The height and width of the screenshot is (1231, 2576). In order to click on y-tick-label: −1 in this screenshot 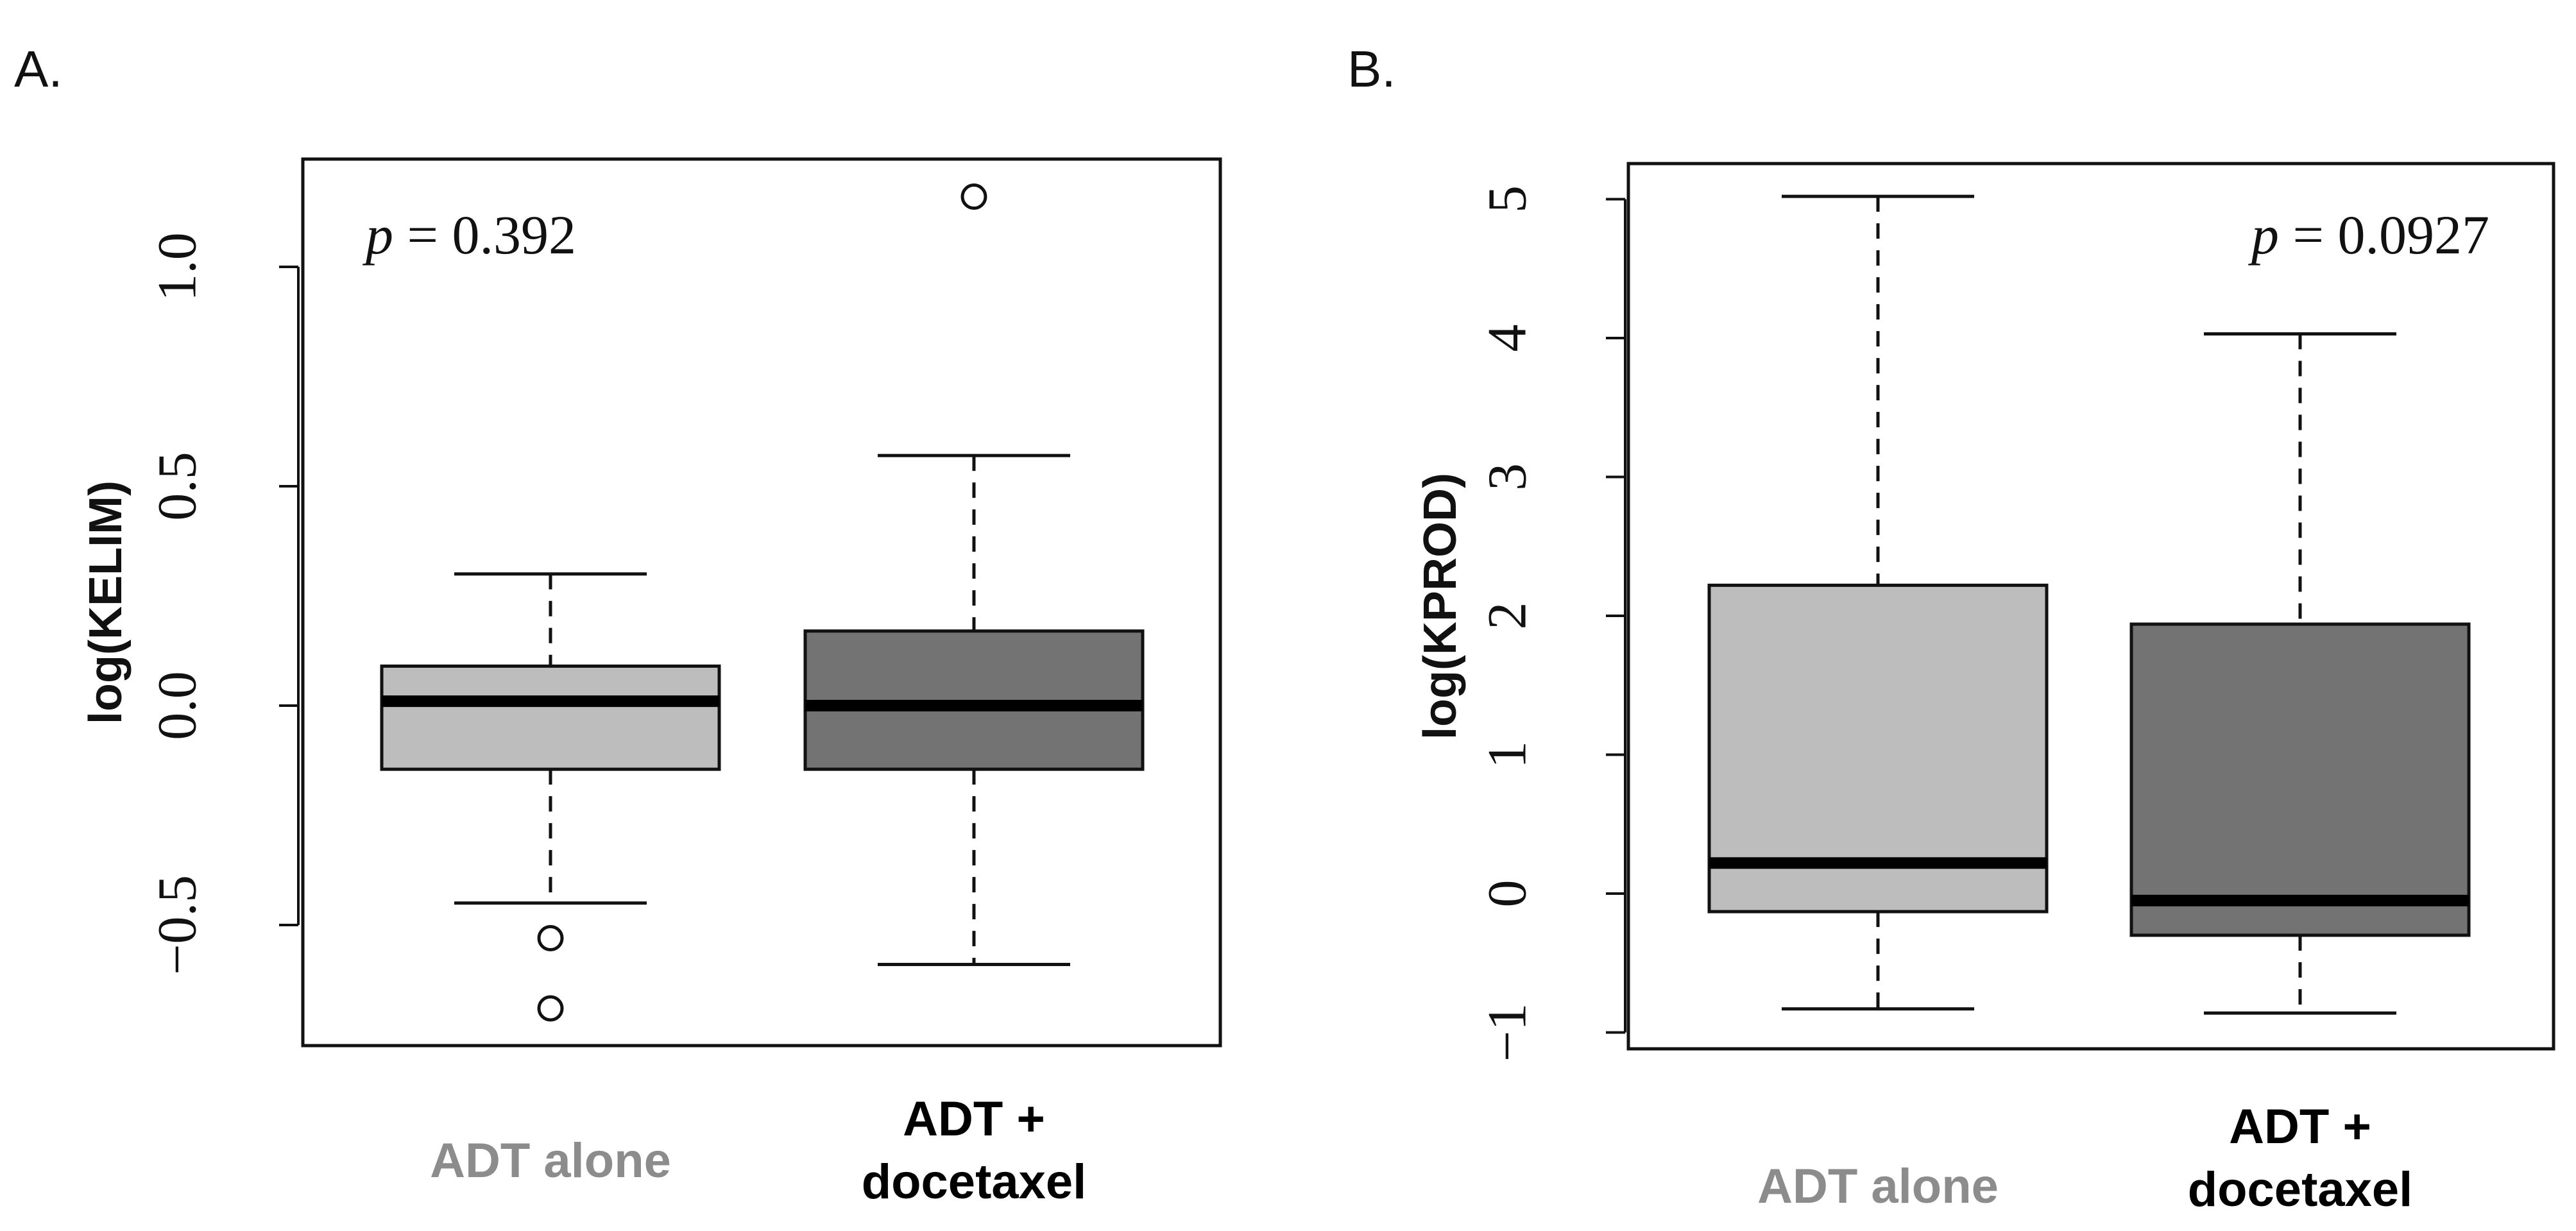, I will do `click(1507, 1032)`.